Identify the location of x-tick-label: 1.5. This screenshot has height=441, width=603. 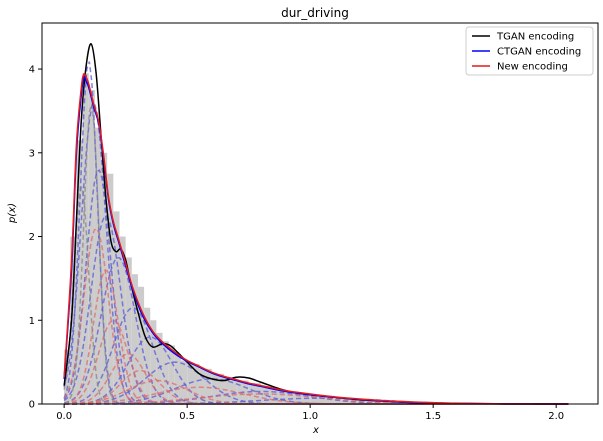
(433, 416).